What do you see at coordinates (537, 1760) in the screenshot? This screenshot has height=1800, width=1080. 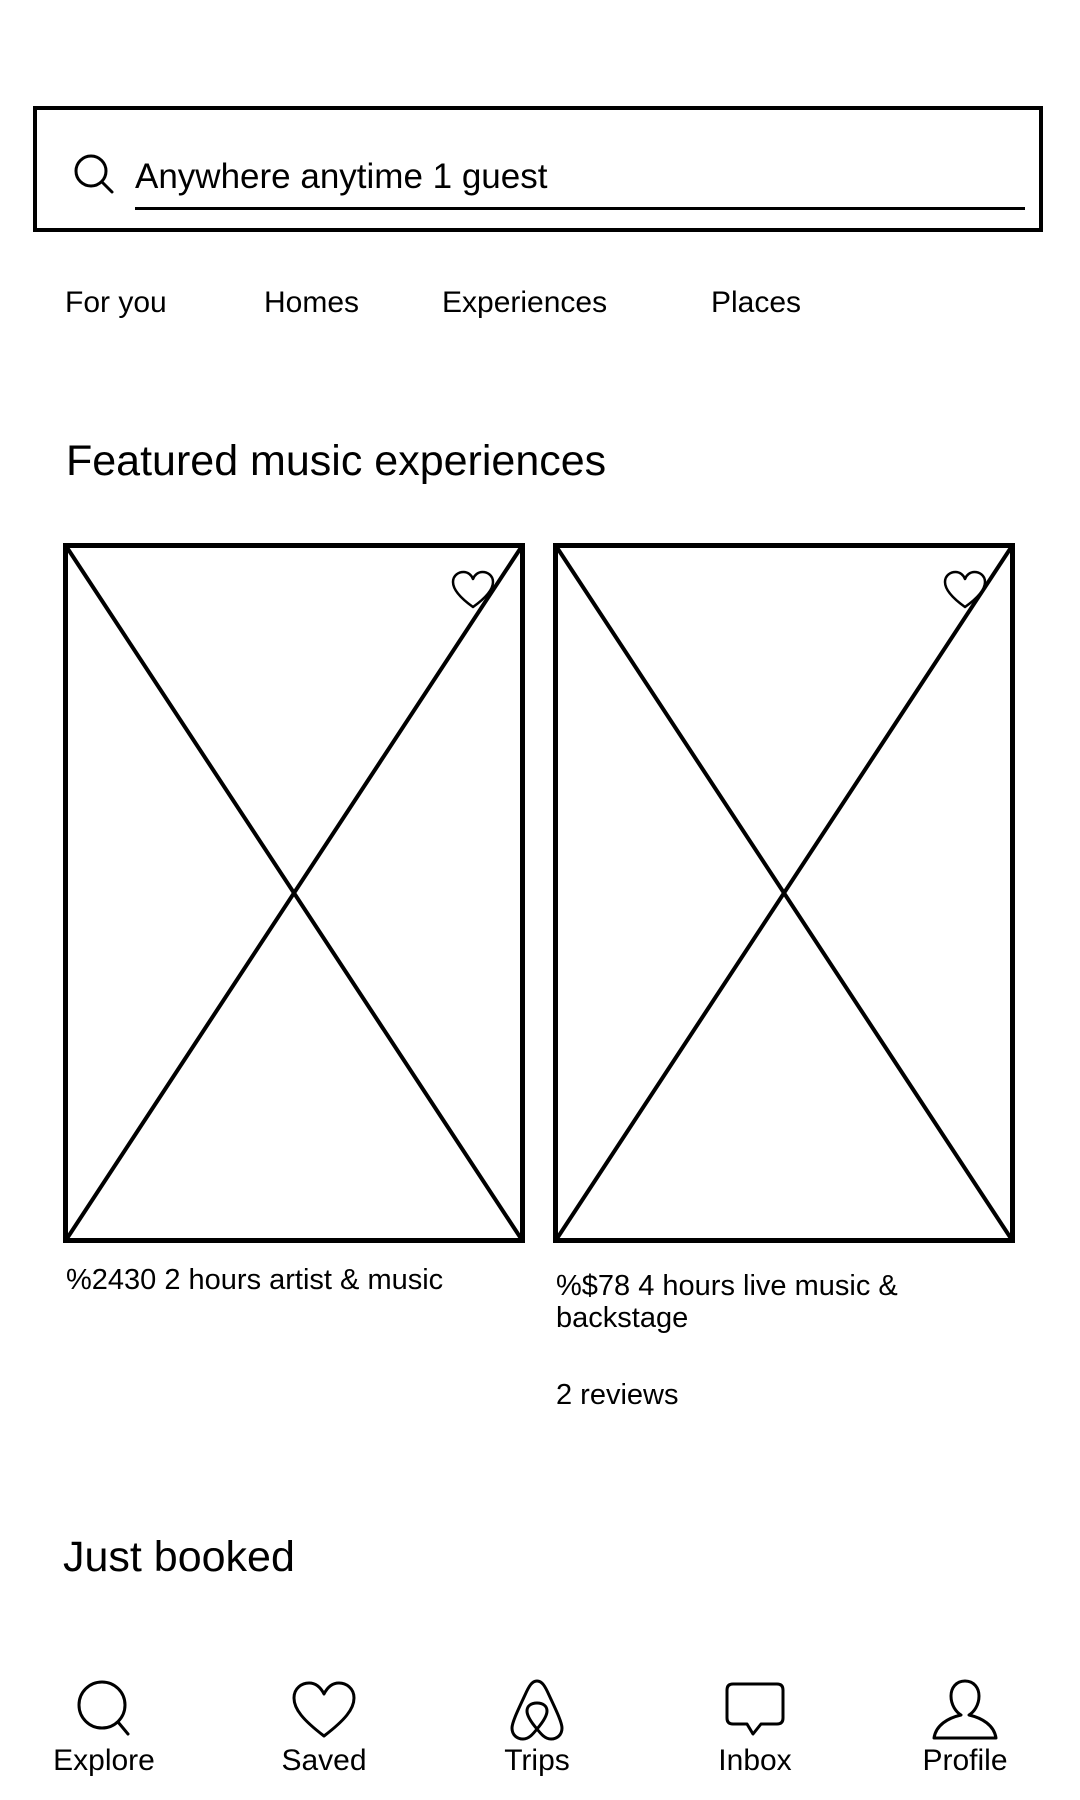 I see `nav-trips-label: Trips` at bounding box center [537, 1760].